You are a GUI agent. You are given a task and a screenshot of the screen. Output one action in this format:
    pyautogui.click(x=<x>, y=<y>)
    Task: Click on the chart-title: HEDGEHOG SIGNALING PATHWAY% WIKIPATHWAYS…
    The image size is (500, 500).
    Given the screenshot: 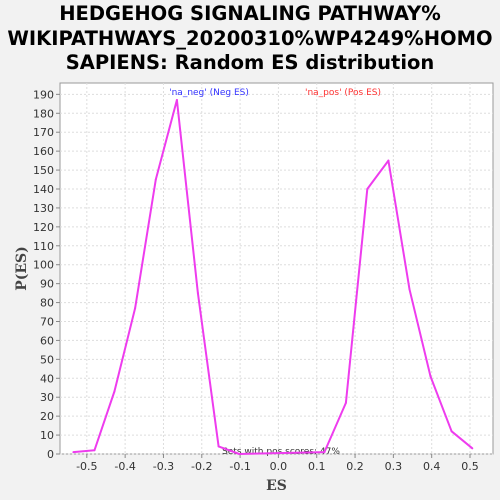 What is the action you would take?
    pyautogui.click(x=250, y=39)
    